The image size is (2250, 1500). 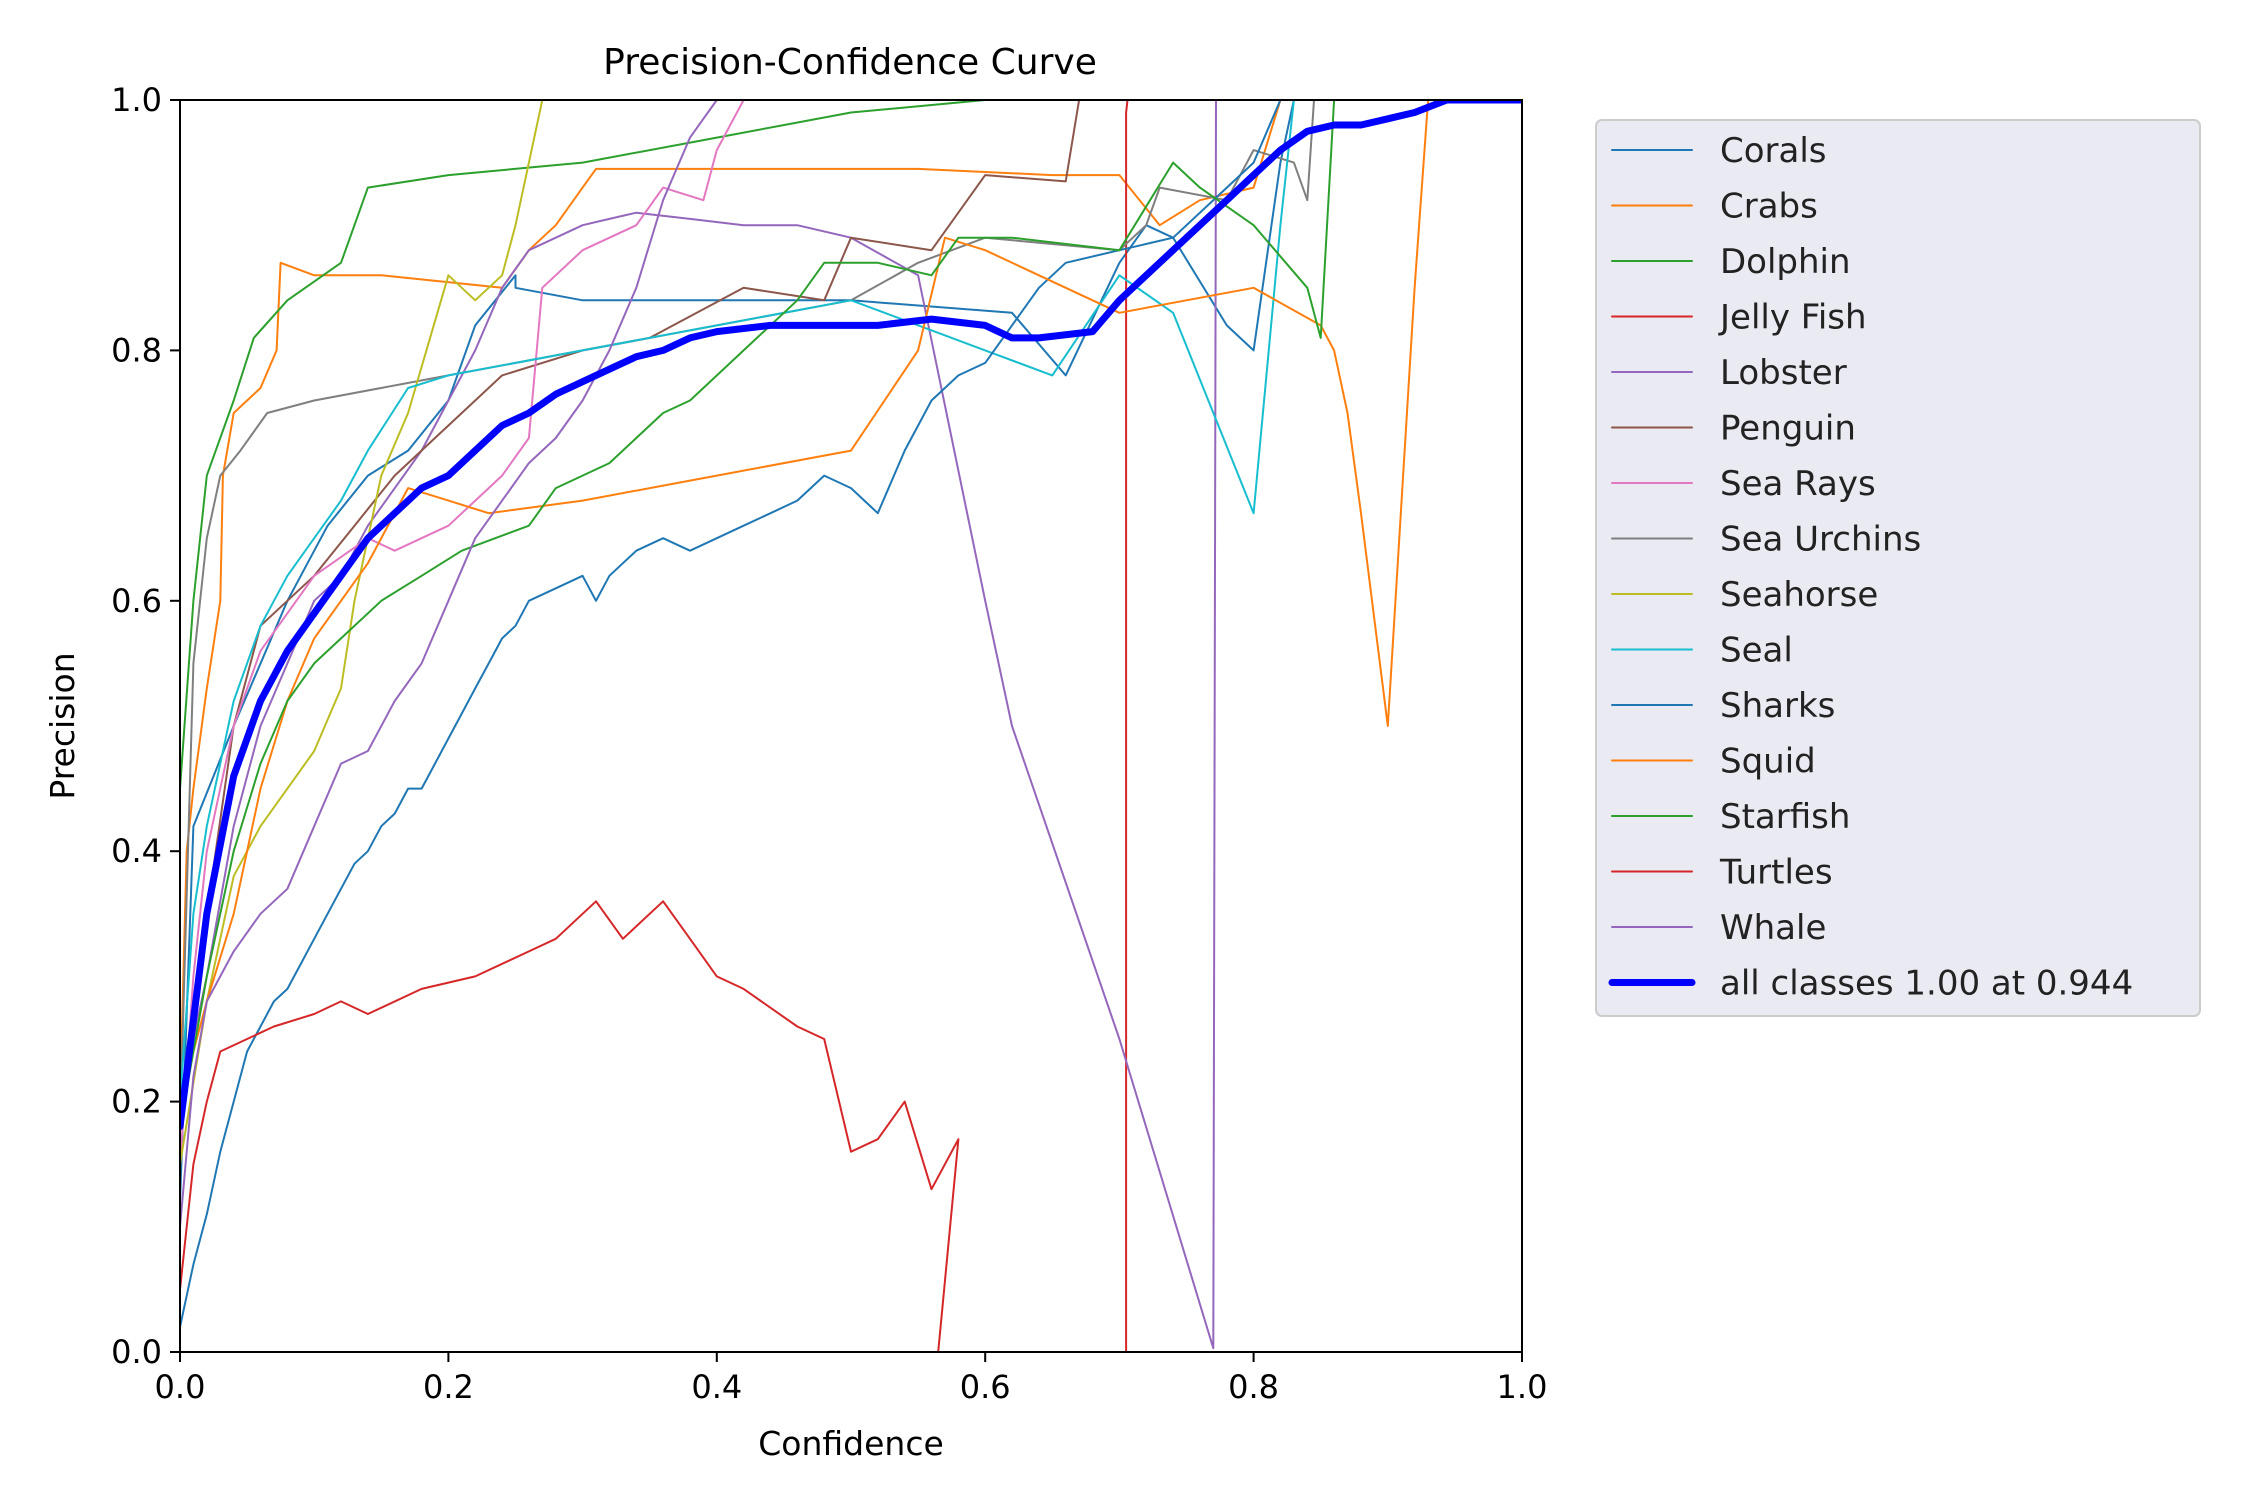 I want to click on x-tick-label: 0.0, so click(x=180, y=1387).